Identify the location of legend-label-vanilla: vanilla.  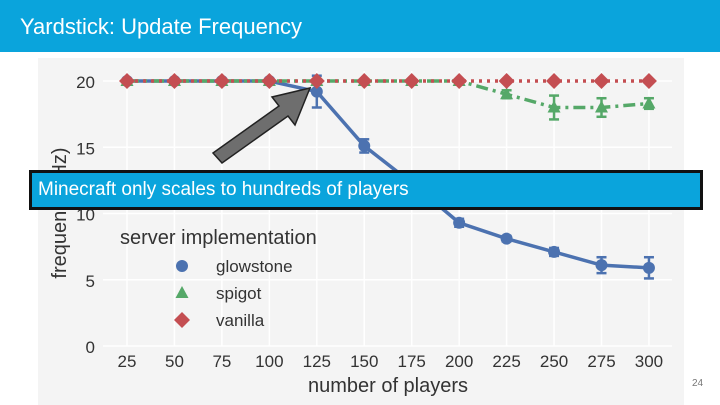
(240, 320).